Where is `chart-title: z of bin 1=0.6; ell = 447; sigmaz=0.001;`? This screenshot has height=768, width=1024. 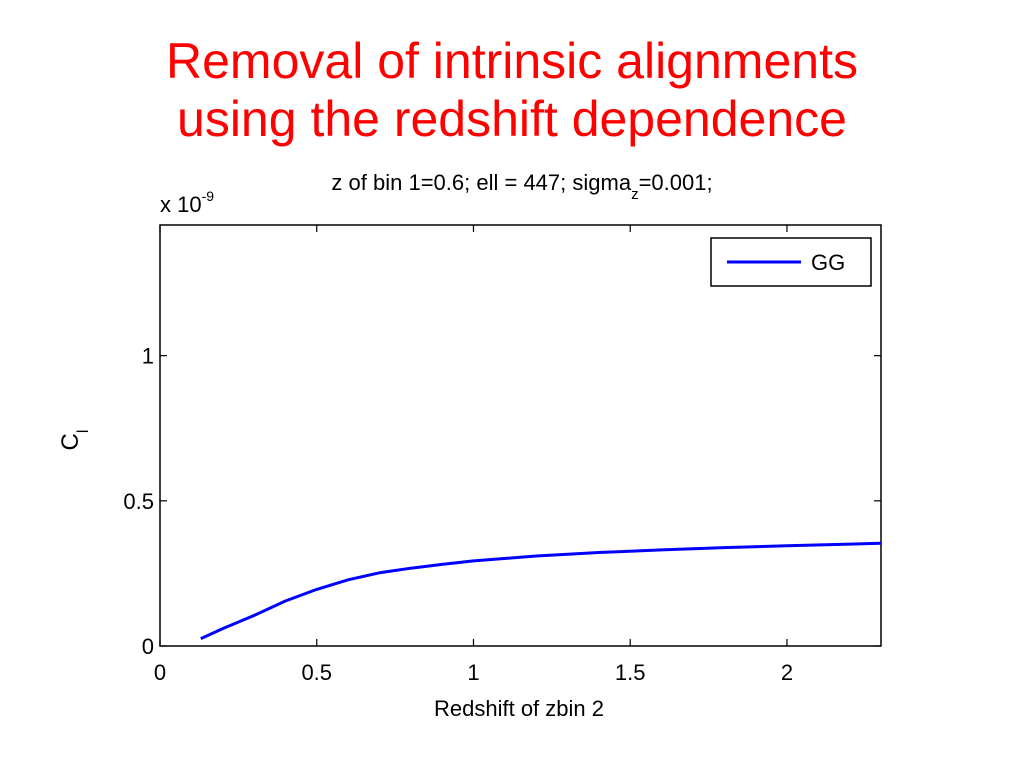
chart-title: z of bin 1=0.6; ell = 447; sigmaz=0.001; is located at coordinates (521, 186).